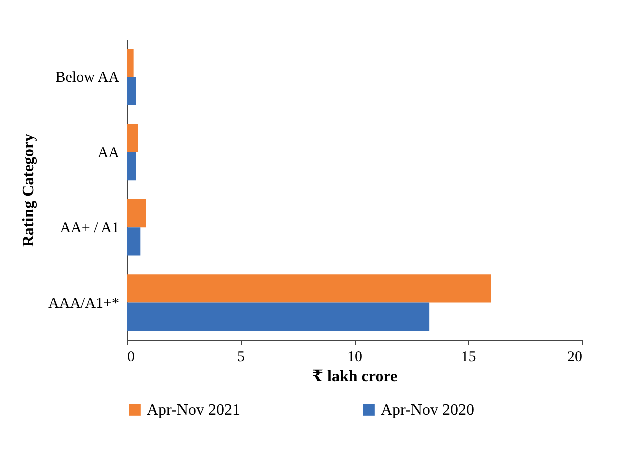 Image resolution: width=634 pixels, height=454 pixels. What do you see at coordinates (88, 78) in the screenshot?
I see `y-tick-label: Below AA` at bounding box center [88, 78].